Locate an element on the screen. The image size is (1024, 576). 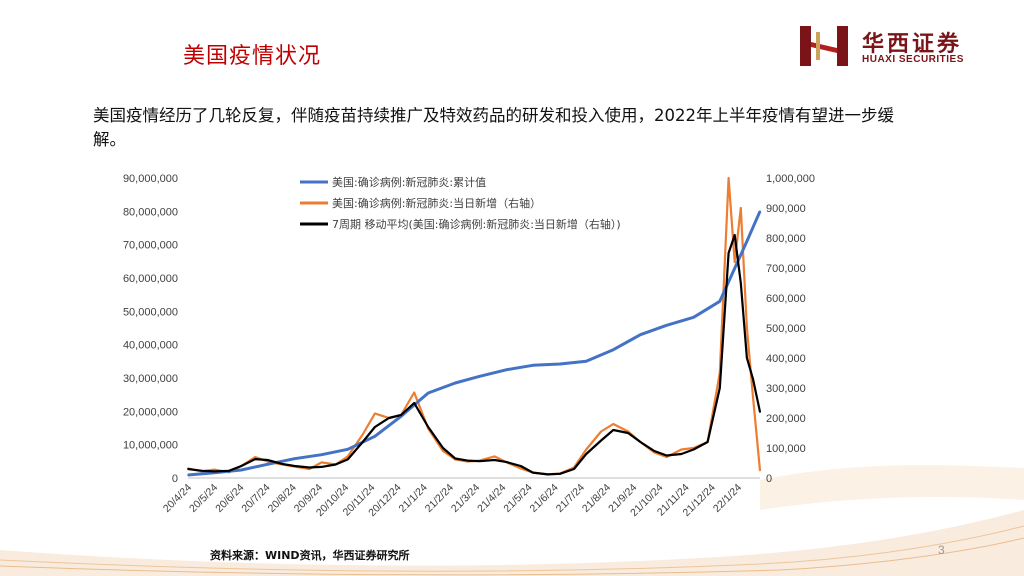
company-logo: 华西证券 HUAXI SECURITIES is located at coordinates (905, 46).